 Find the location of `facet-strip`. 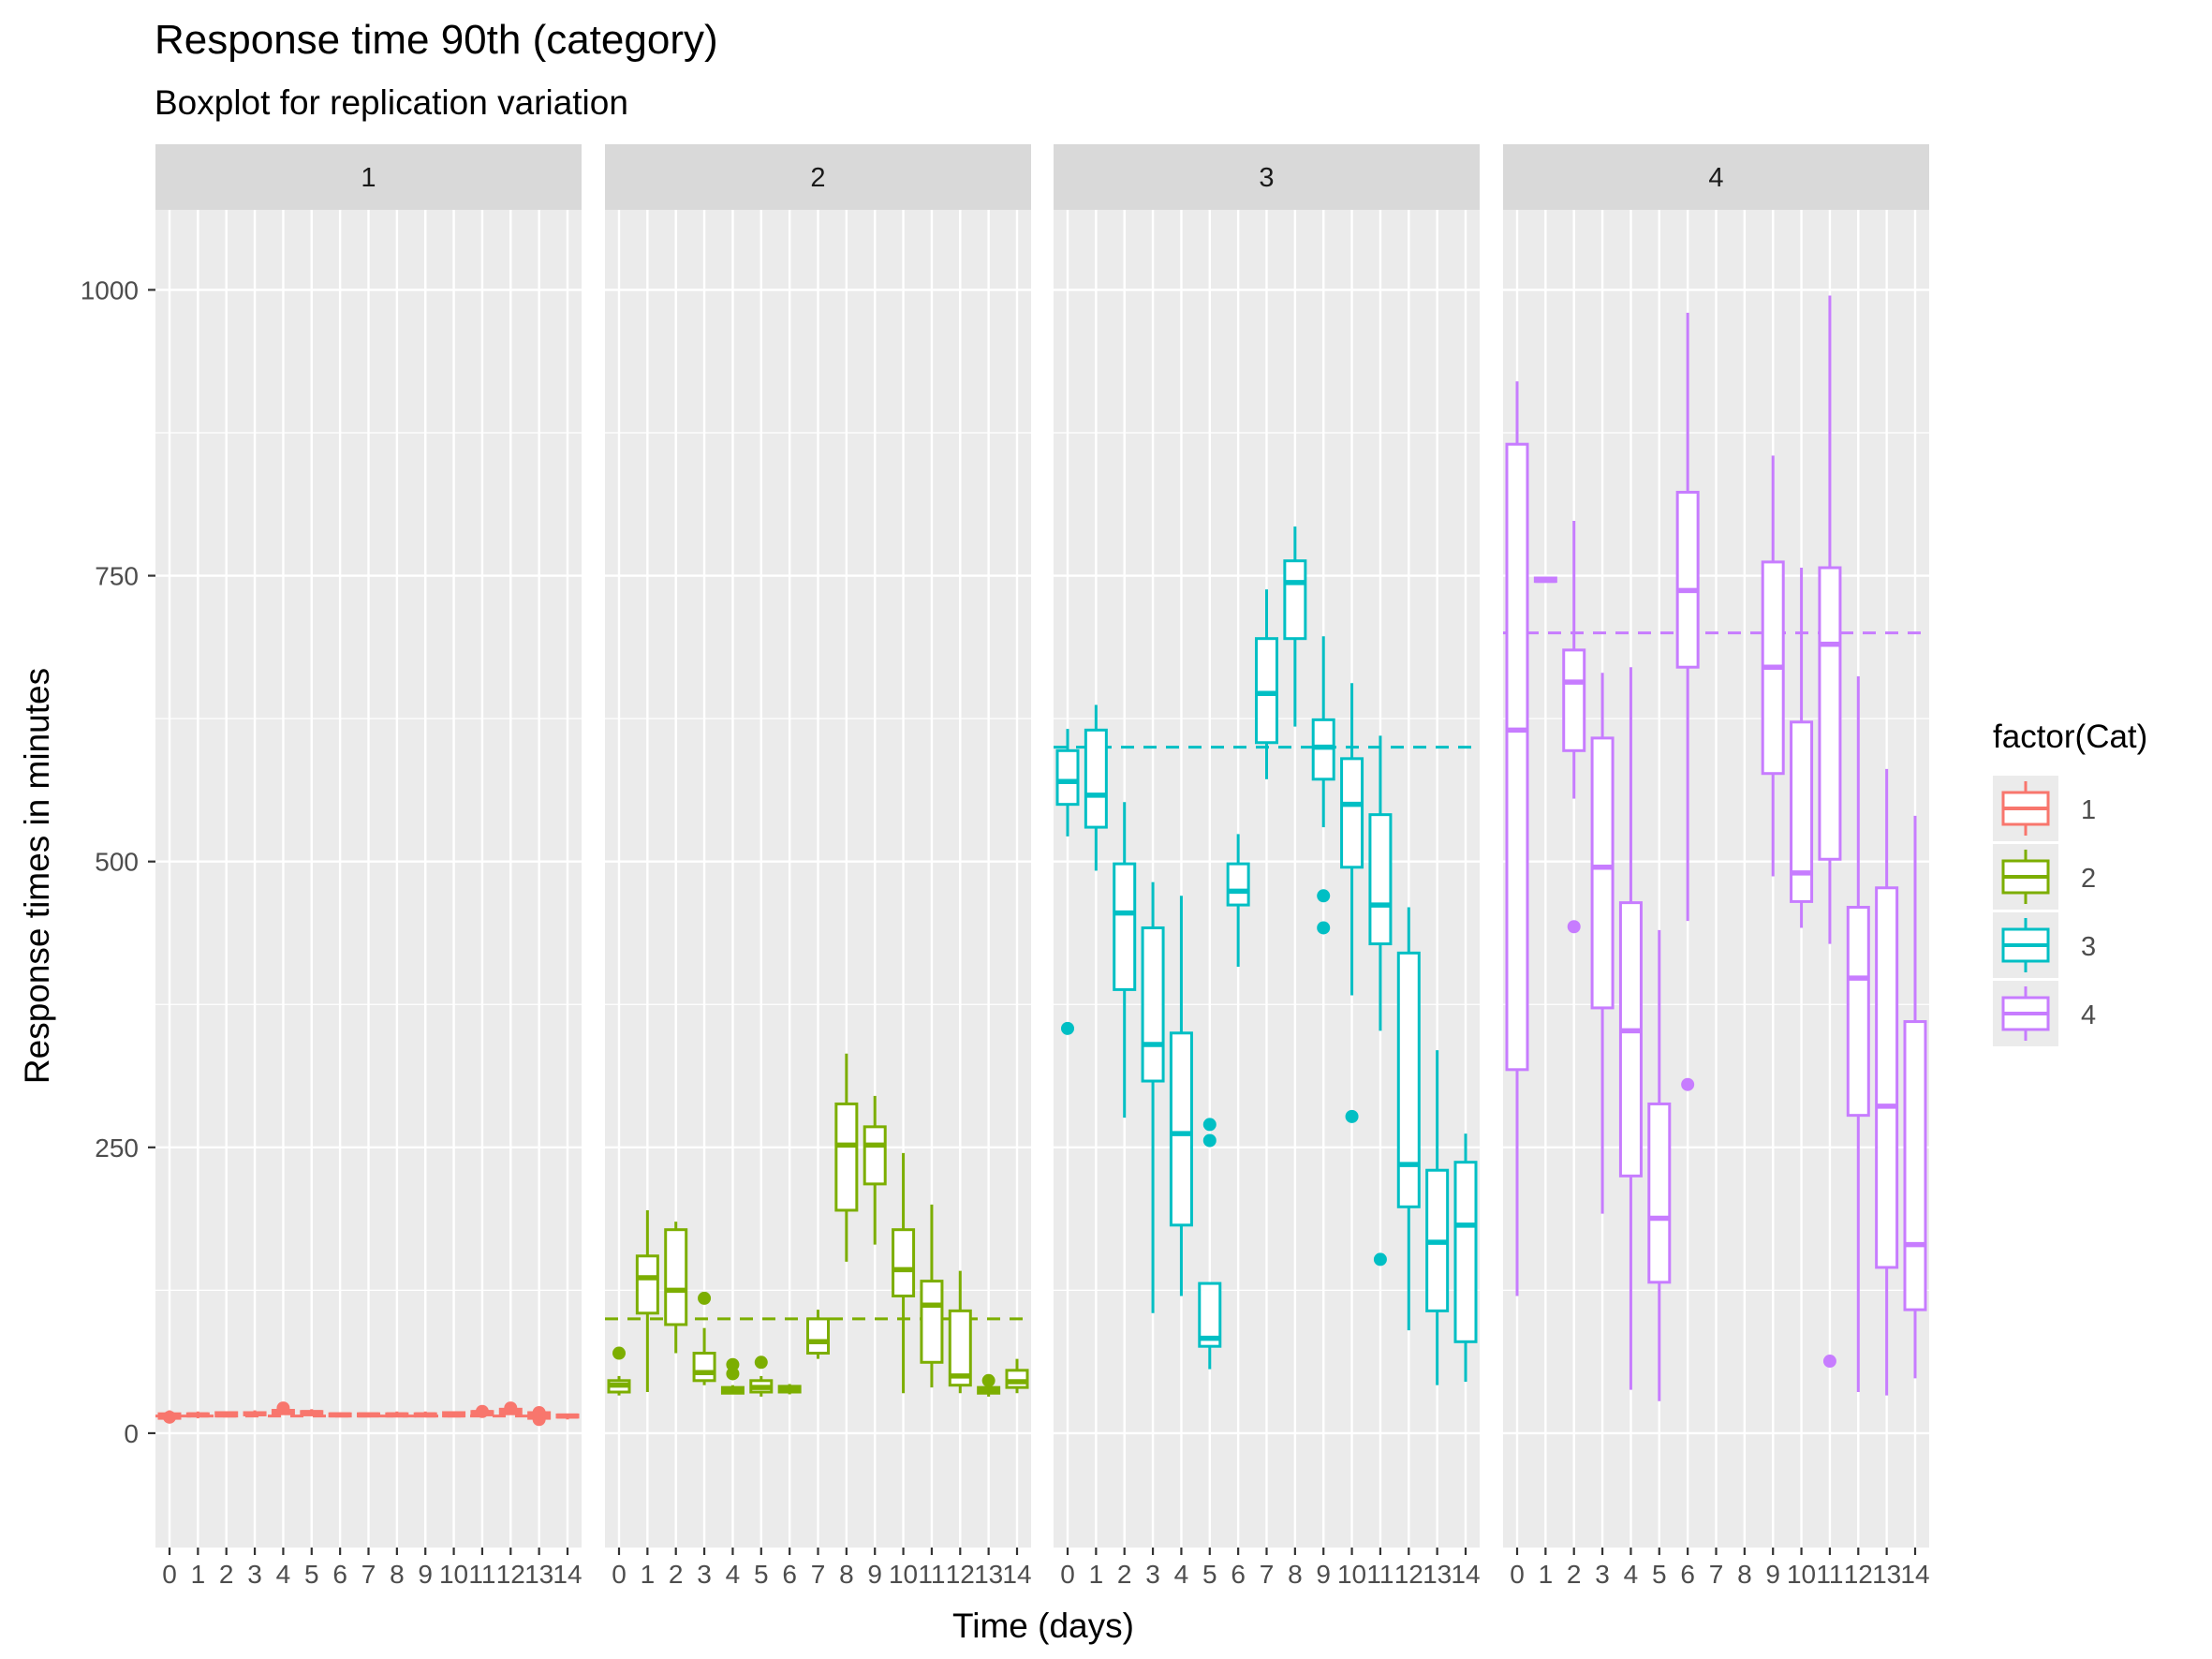

facet-strip is located at coordinates (818, 177).